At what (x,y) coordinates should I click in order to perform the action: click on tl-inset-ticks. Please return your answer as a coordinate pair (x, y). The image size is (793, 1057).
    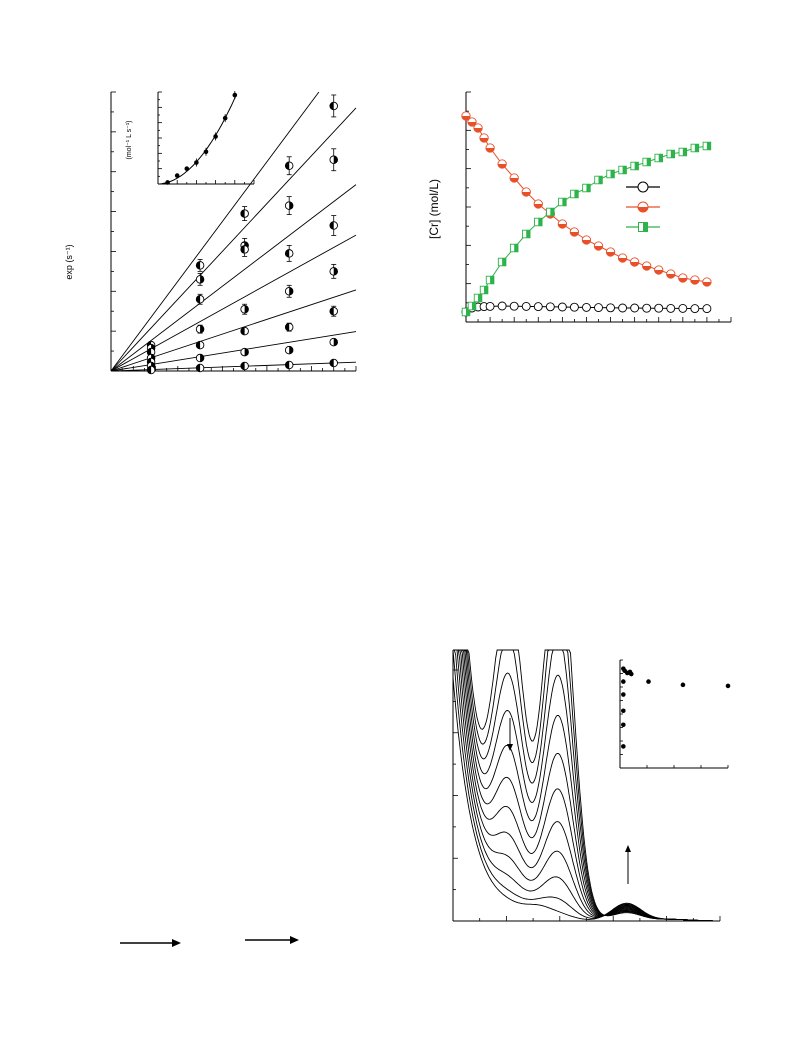
    Looking at the image, I should click on (206, 138).